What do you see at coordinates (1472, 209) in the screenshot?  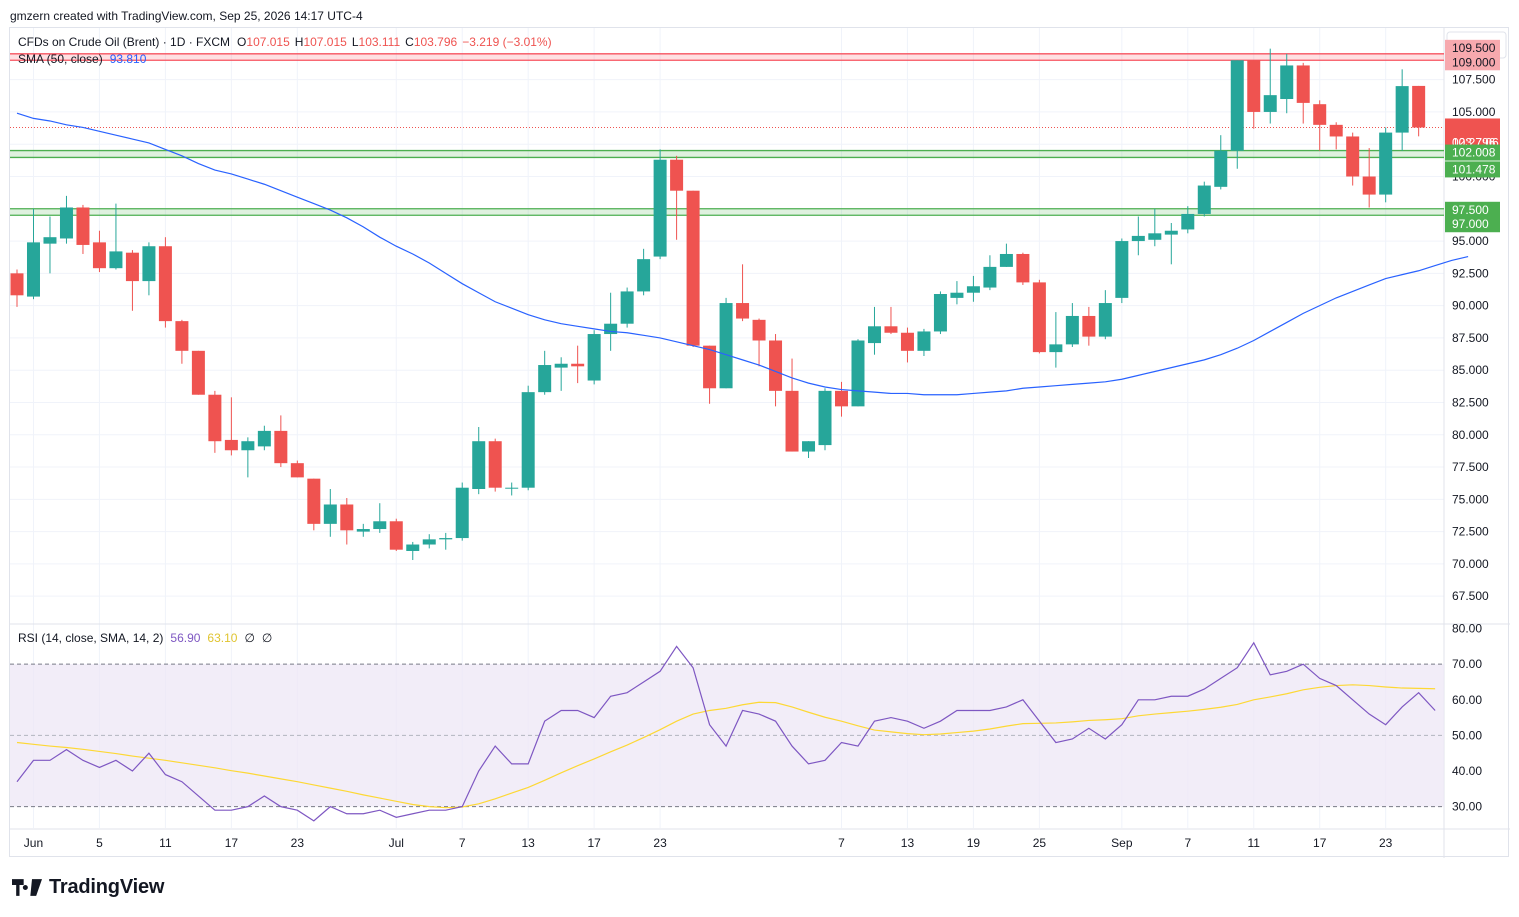 I see `support-lower-label-tag` at bounding box center [1472, 209].